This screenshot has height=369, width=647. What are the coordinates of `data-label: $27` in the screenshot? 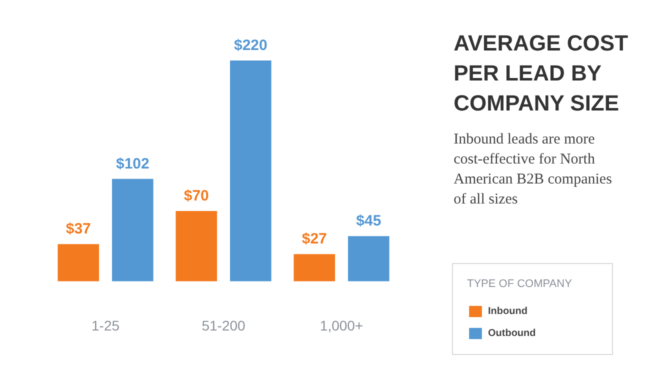 It's located at (314, 239).